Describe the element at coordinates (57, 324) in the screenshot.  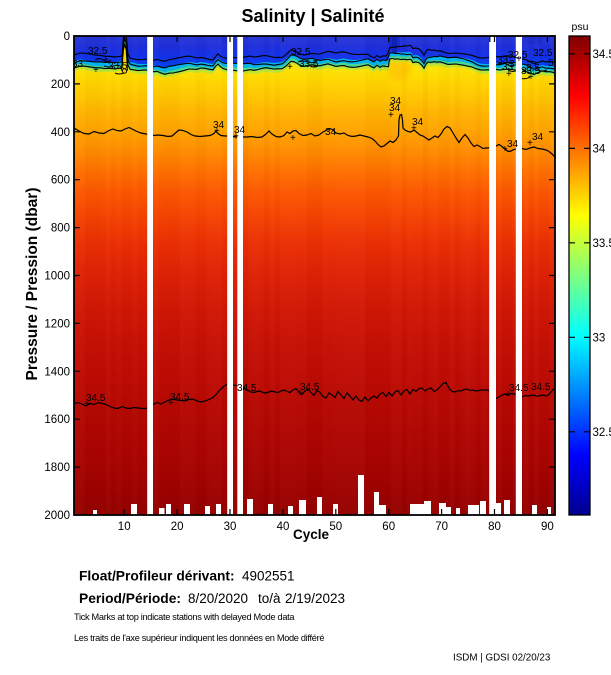
I see `svg-text: 1200` at that location.